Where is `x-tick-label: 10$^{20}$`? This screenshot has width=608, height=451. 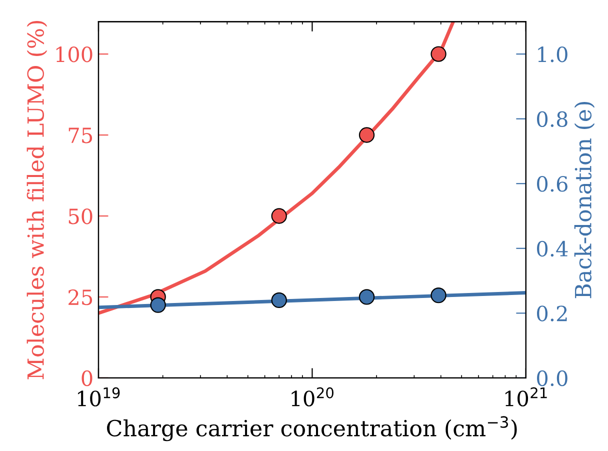
x-tick-label: 10$^{20}$ is located at coordinates (313, 396).